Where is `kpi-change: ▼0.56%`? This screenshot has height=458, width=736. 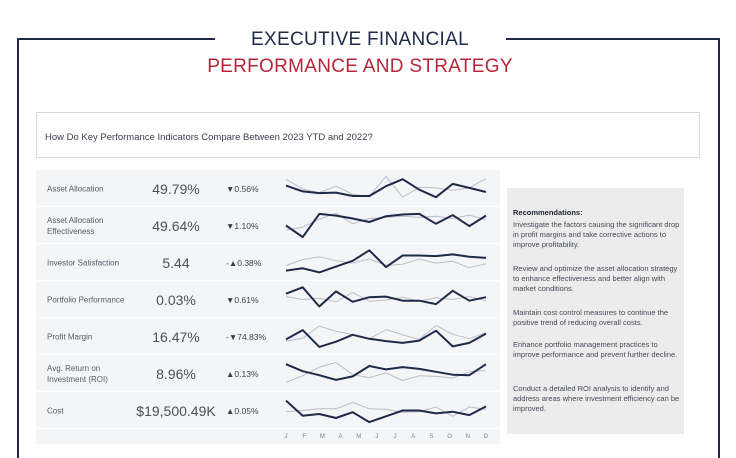 kpi-change: ▼0.56% is located at coordinates (242, 188).